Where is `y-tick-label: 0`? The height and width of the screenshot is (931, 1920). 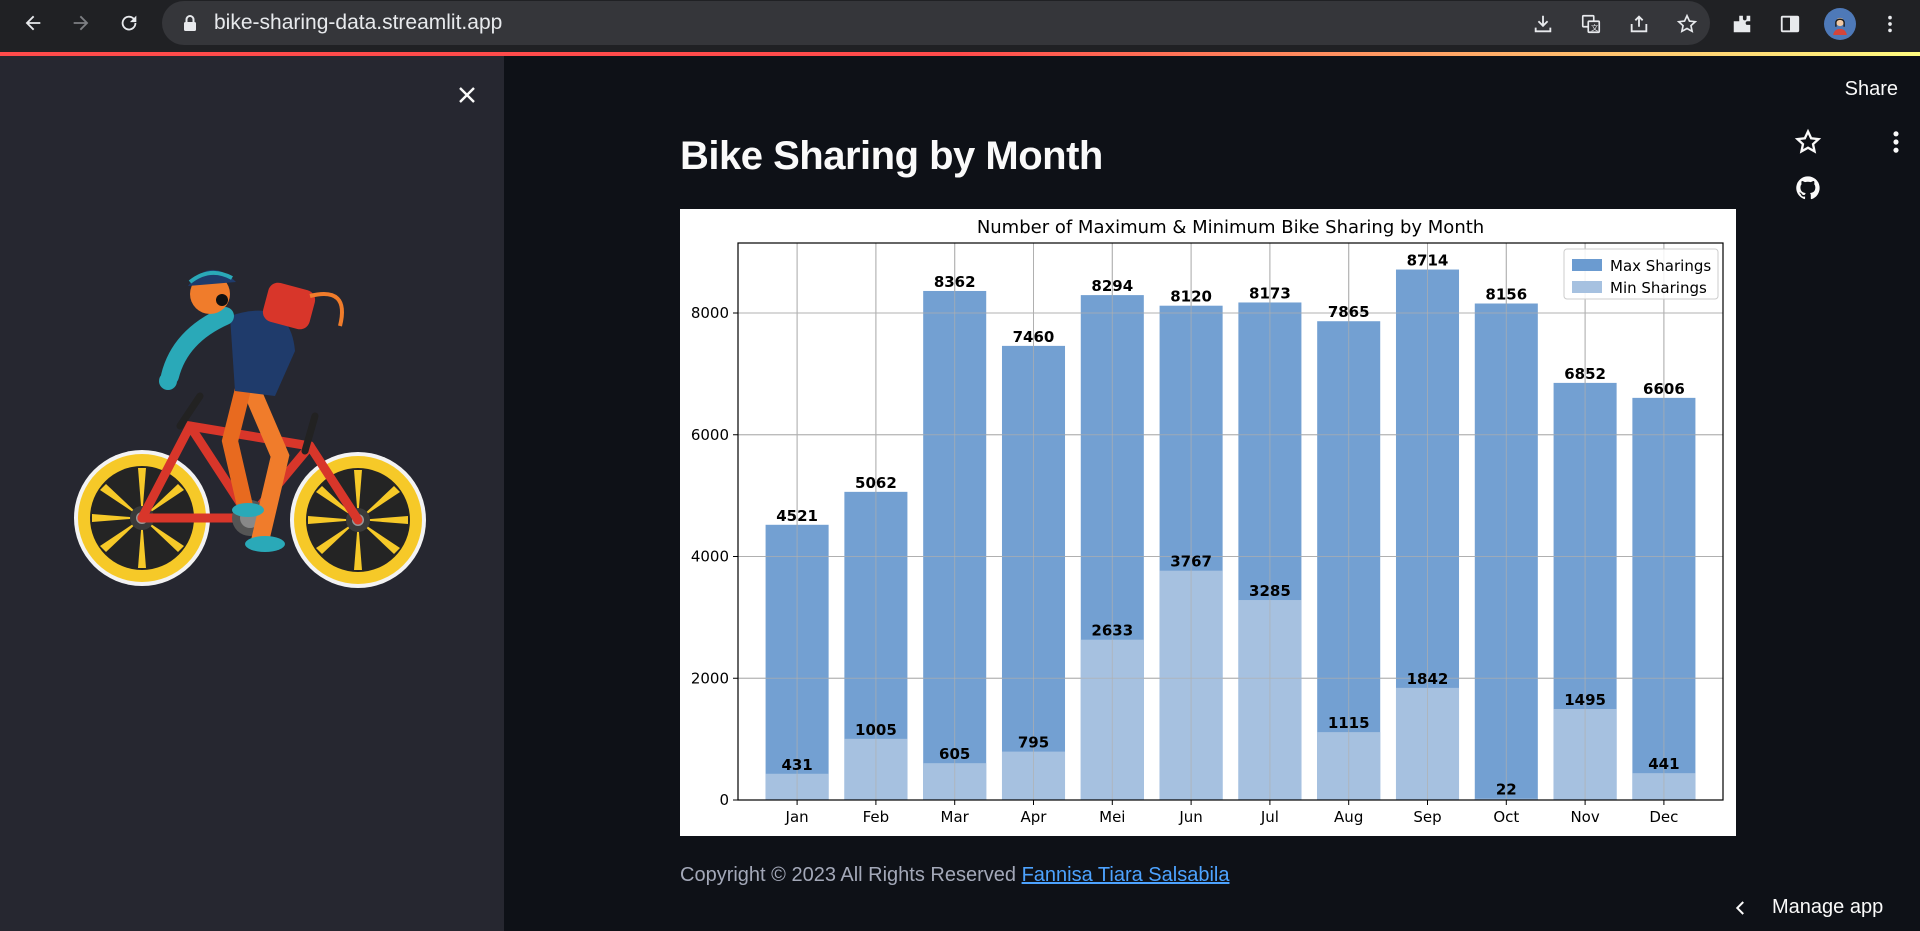 y-tick-label: 0 is located at coordinates (724, 800).